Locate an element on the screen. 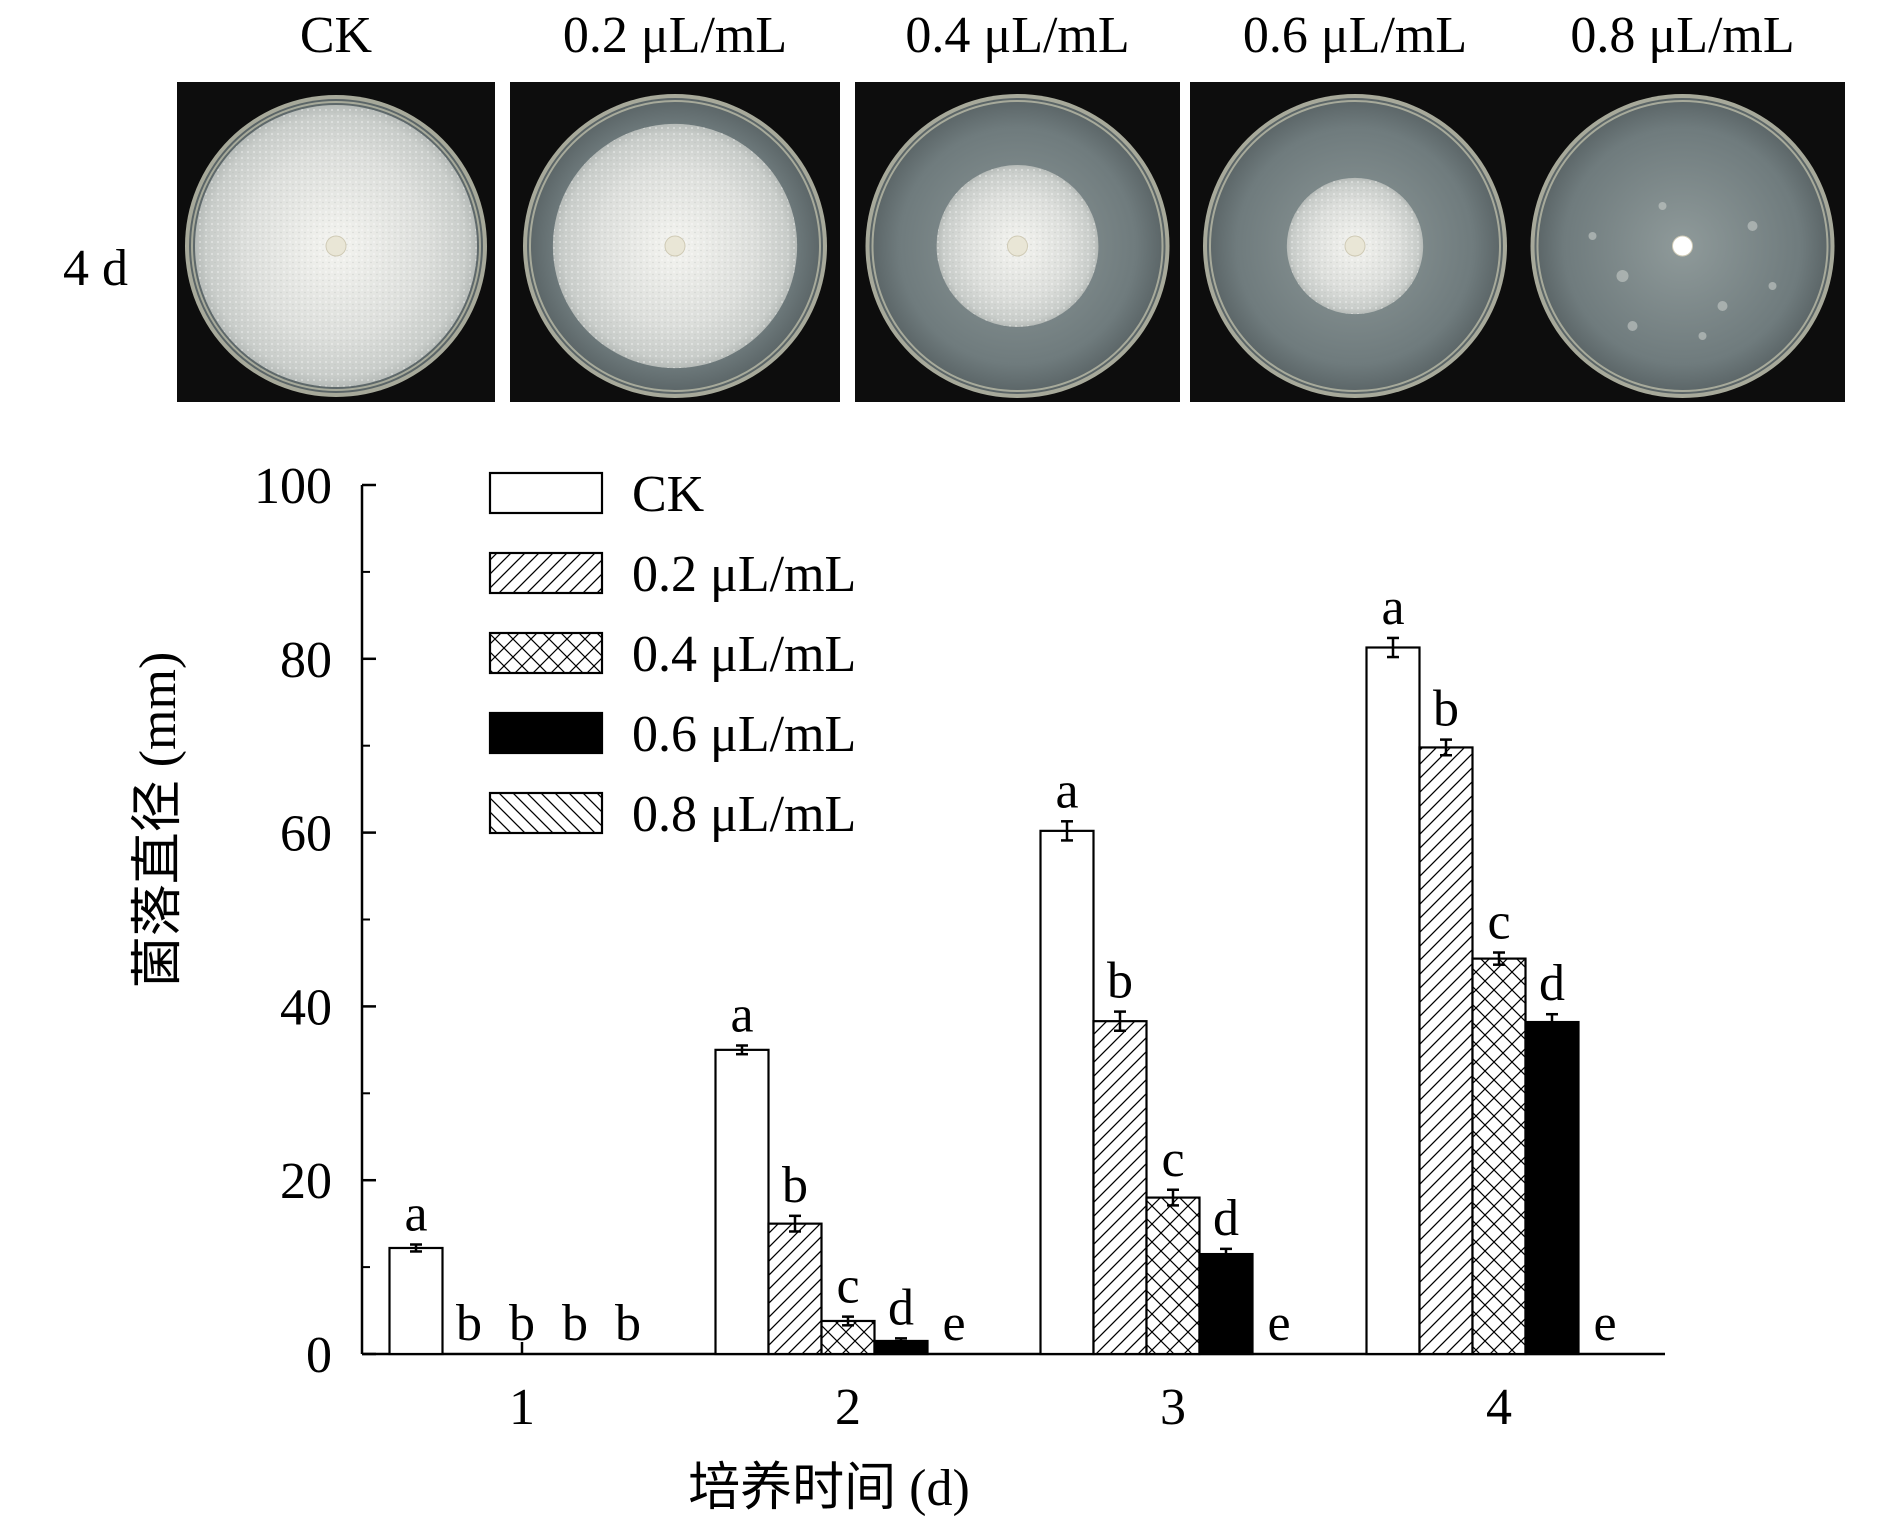  y-tick-label: 80 is located at coordinates (306, 660).